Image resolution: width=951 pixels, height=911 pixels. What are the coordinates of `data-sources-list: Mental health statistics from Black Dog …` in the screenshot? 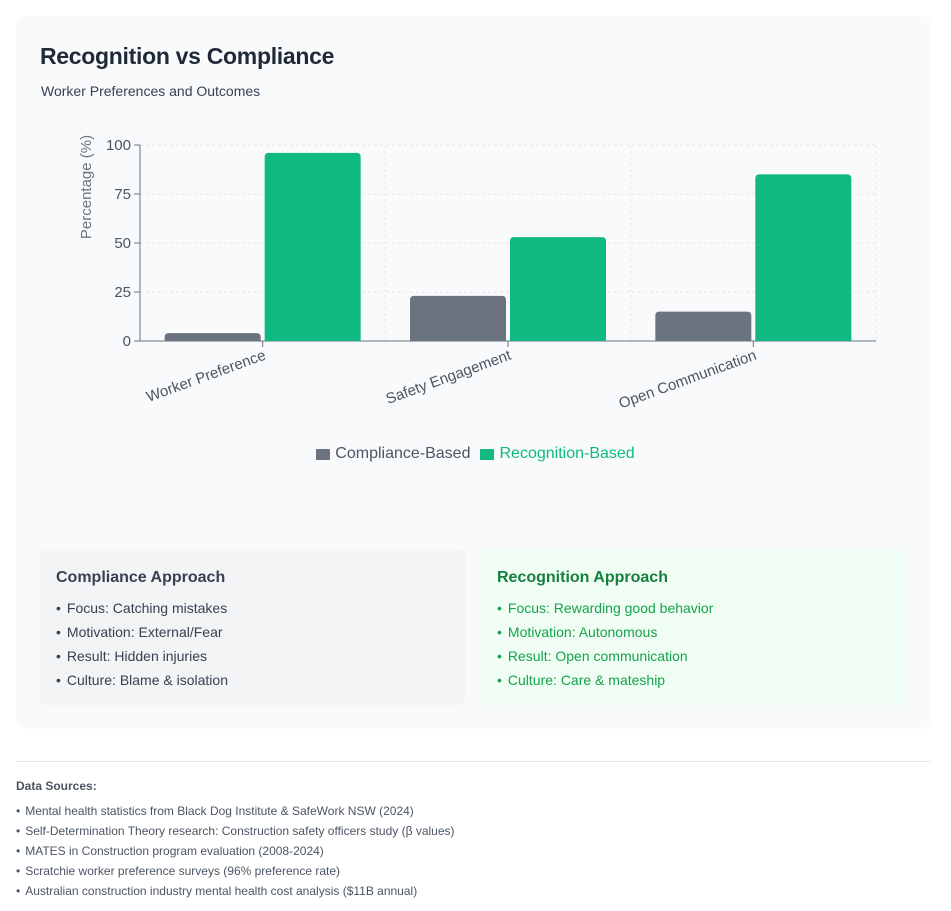 It's located at (235, 851).